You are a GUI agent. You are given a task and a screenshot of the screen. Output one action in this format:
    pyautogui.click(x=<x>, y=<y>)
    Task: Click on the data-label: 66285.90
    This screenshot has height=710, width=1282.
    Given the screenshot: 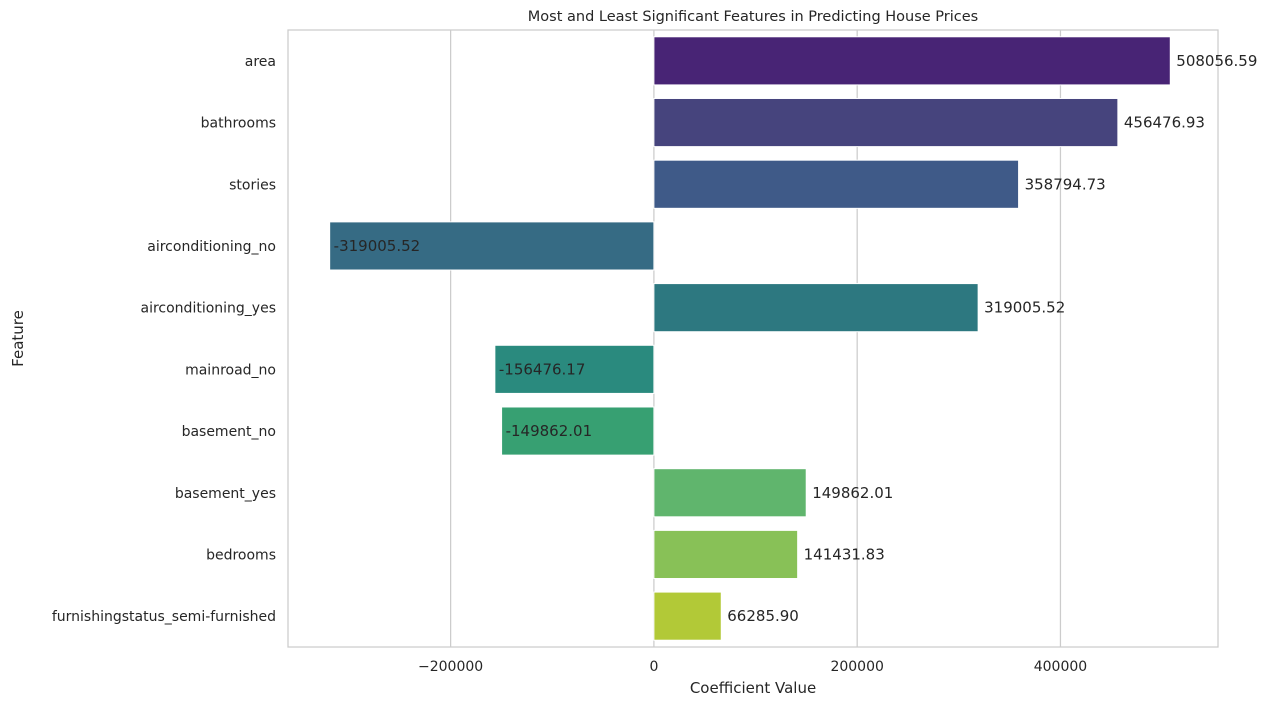 What is the action you would take?
    pyautogui.click(x=763, y=616)
    